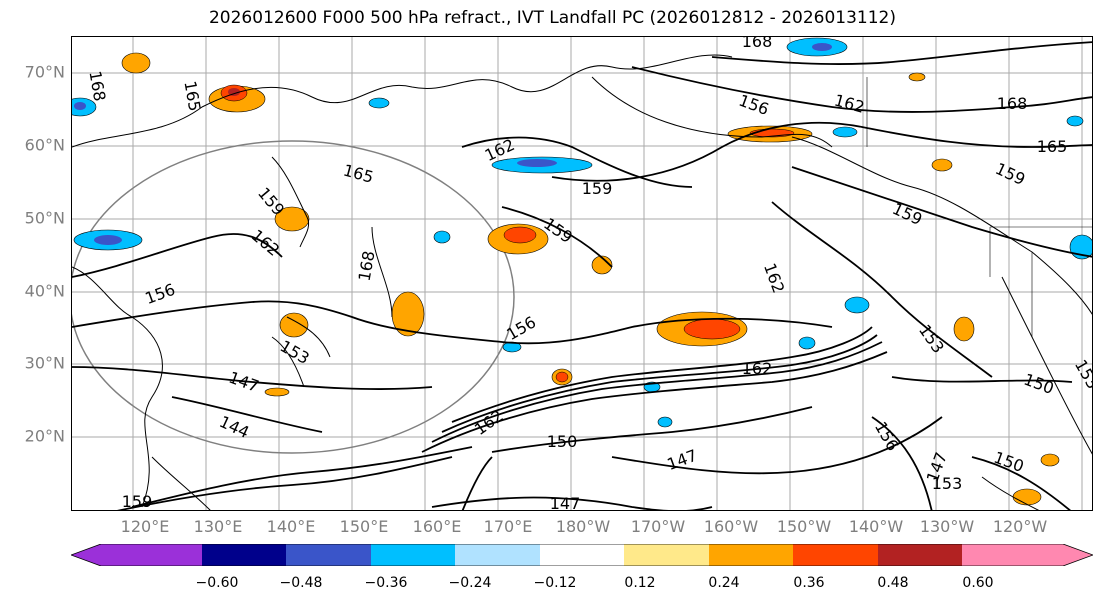 The image size is (1105, 604). What do you see at coordinates (640, 583) in the screenshot?
I see `colorbar-tick-label: 0.12` at bounding box center [640, 583].